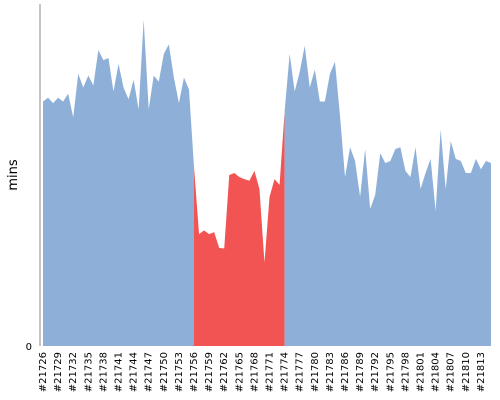 This screenshot has width=500, height=400. I want to click on x-tick-label-12: #21762, so click(224, 372).